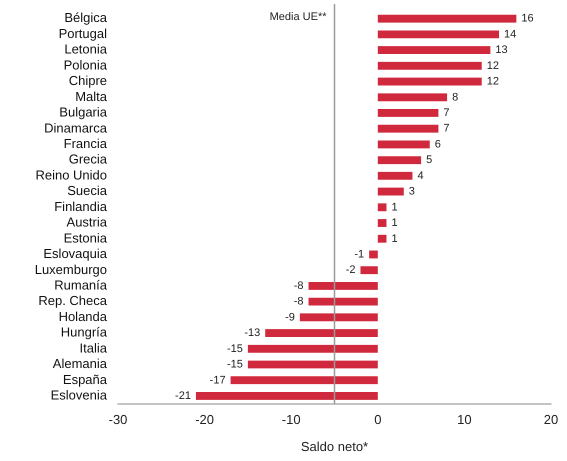 This screenshot has width=567, height=461. What do you see at coordinates (84, 332) in the screenshot?
I see `y-tick-label: Hungría` at bounding box center [84, 332].